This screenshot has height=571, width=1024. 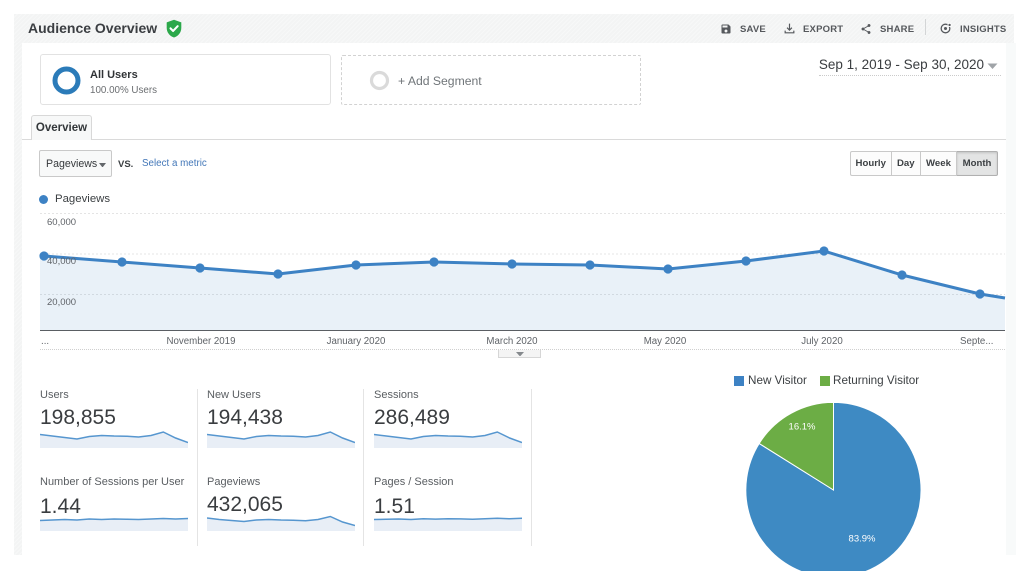 What do you see at coordinates (862, 539) in the screenshot?
I see `svg-text: 83.9%` at bounding box center [862, 539].